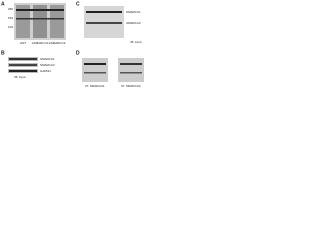 The height and width of the screenshot is (240, 320). What do you see at coordinates (78, 53) in the screenshot?
I see `panel-label: D` at bounding box center [78, 53].